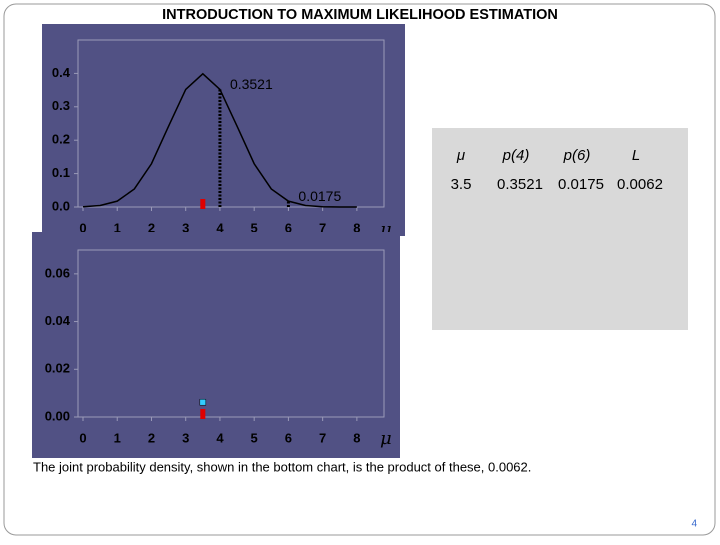  What do you see at coordinates (251, 84) in the screenshot?
I see `marker-label: 0.3521` at bounding box center [251, 84].